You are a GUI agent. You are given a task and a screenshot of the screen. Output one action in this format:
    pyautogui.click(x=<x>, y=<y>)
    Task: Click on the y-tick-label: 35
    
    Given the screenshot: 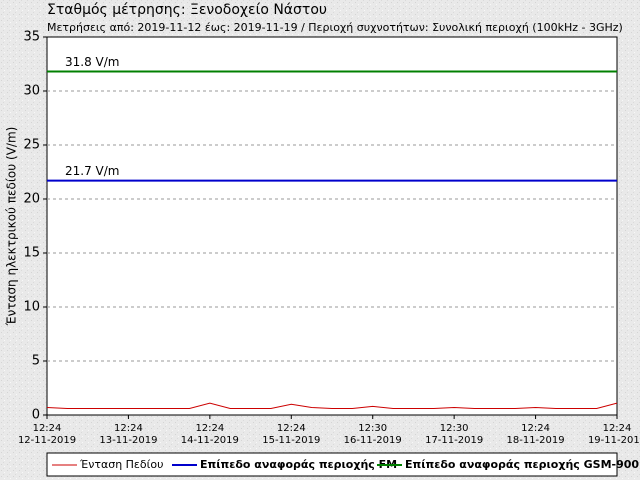 What is the action you would take?
    pyautogui.click(x=31, y=37)
    